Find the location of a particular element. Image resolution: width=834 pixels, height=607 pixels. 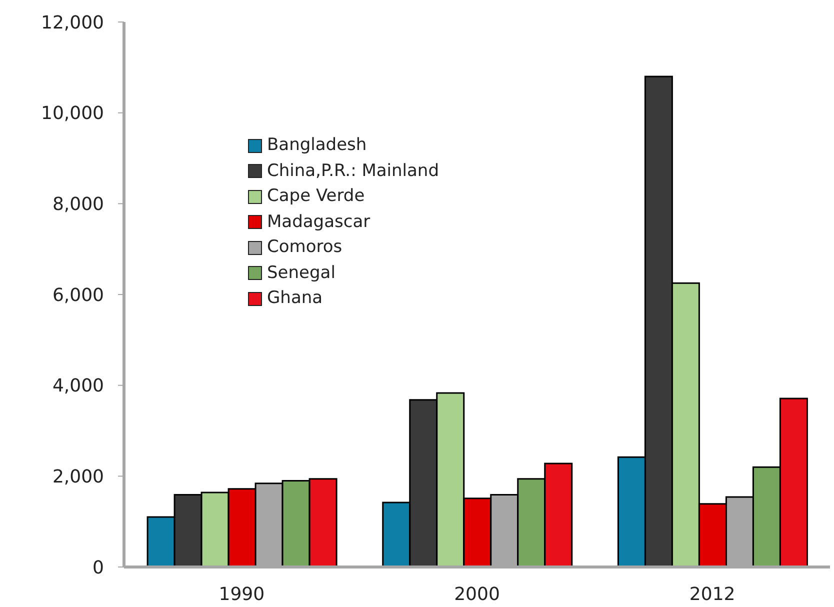

x-tick-label: 2000 is located at coordinates (477, 594).